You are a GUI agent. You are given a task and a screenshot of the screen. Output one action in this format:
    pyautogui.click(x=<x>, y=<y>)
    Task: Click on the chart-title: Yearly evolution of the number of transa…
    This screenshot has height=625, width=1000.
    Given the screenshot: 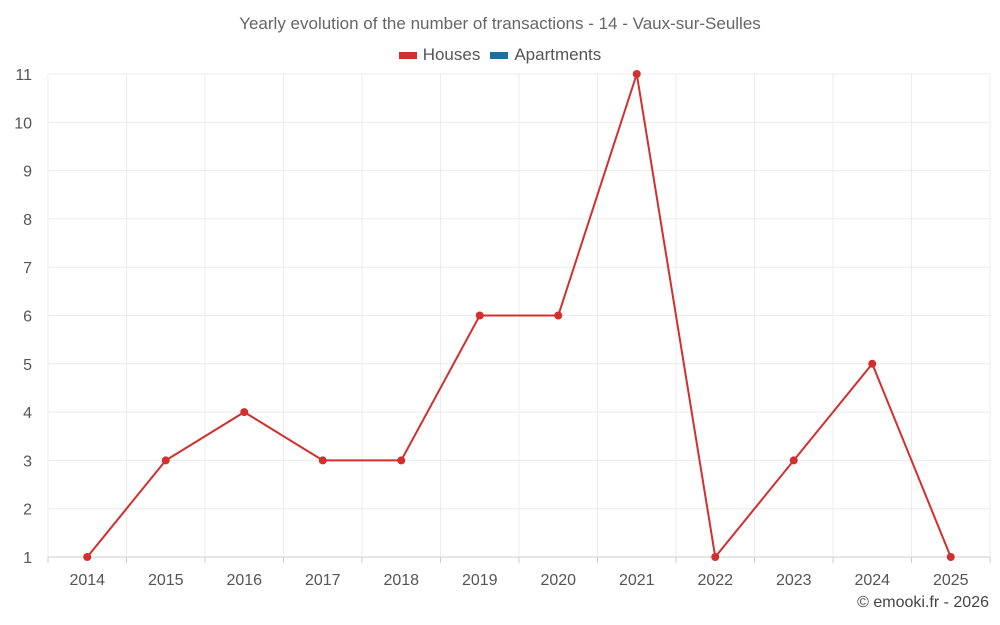 What is the action you would take?
    pyautogui.click(x=500, y=23)
    